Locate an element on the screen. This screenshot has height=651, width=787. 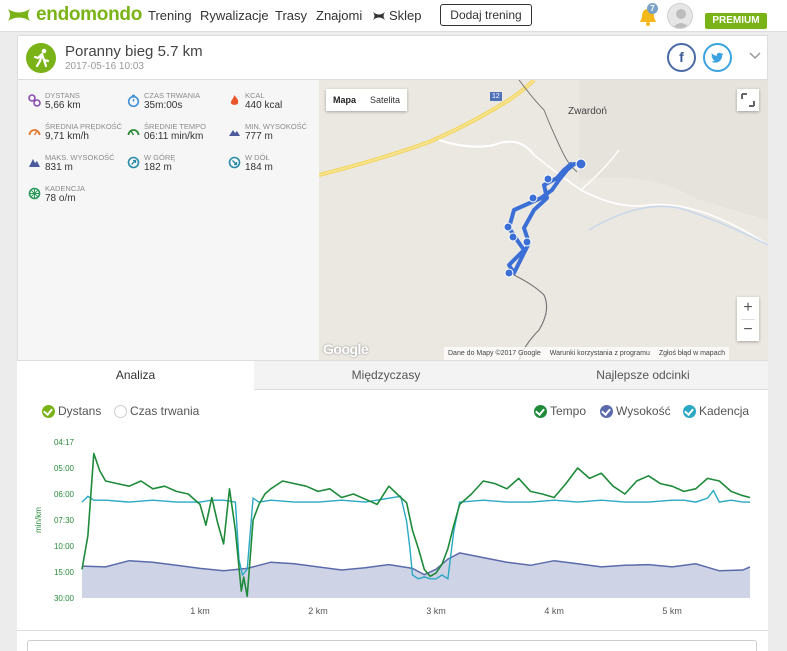
fullscreen-icon is located at coordinates (748, 100).